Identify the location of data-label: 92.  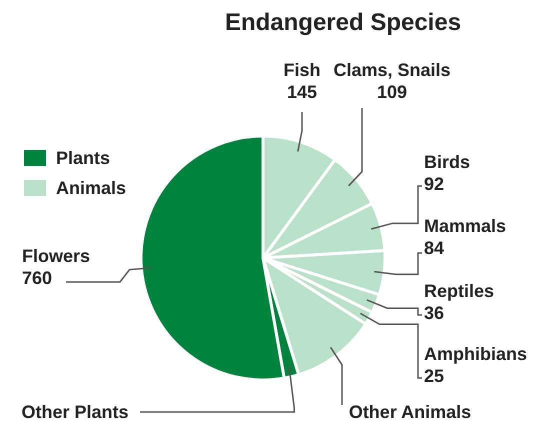
(434, 184).